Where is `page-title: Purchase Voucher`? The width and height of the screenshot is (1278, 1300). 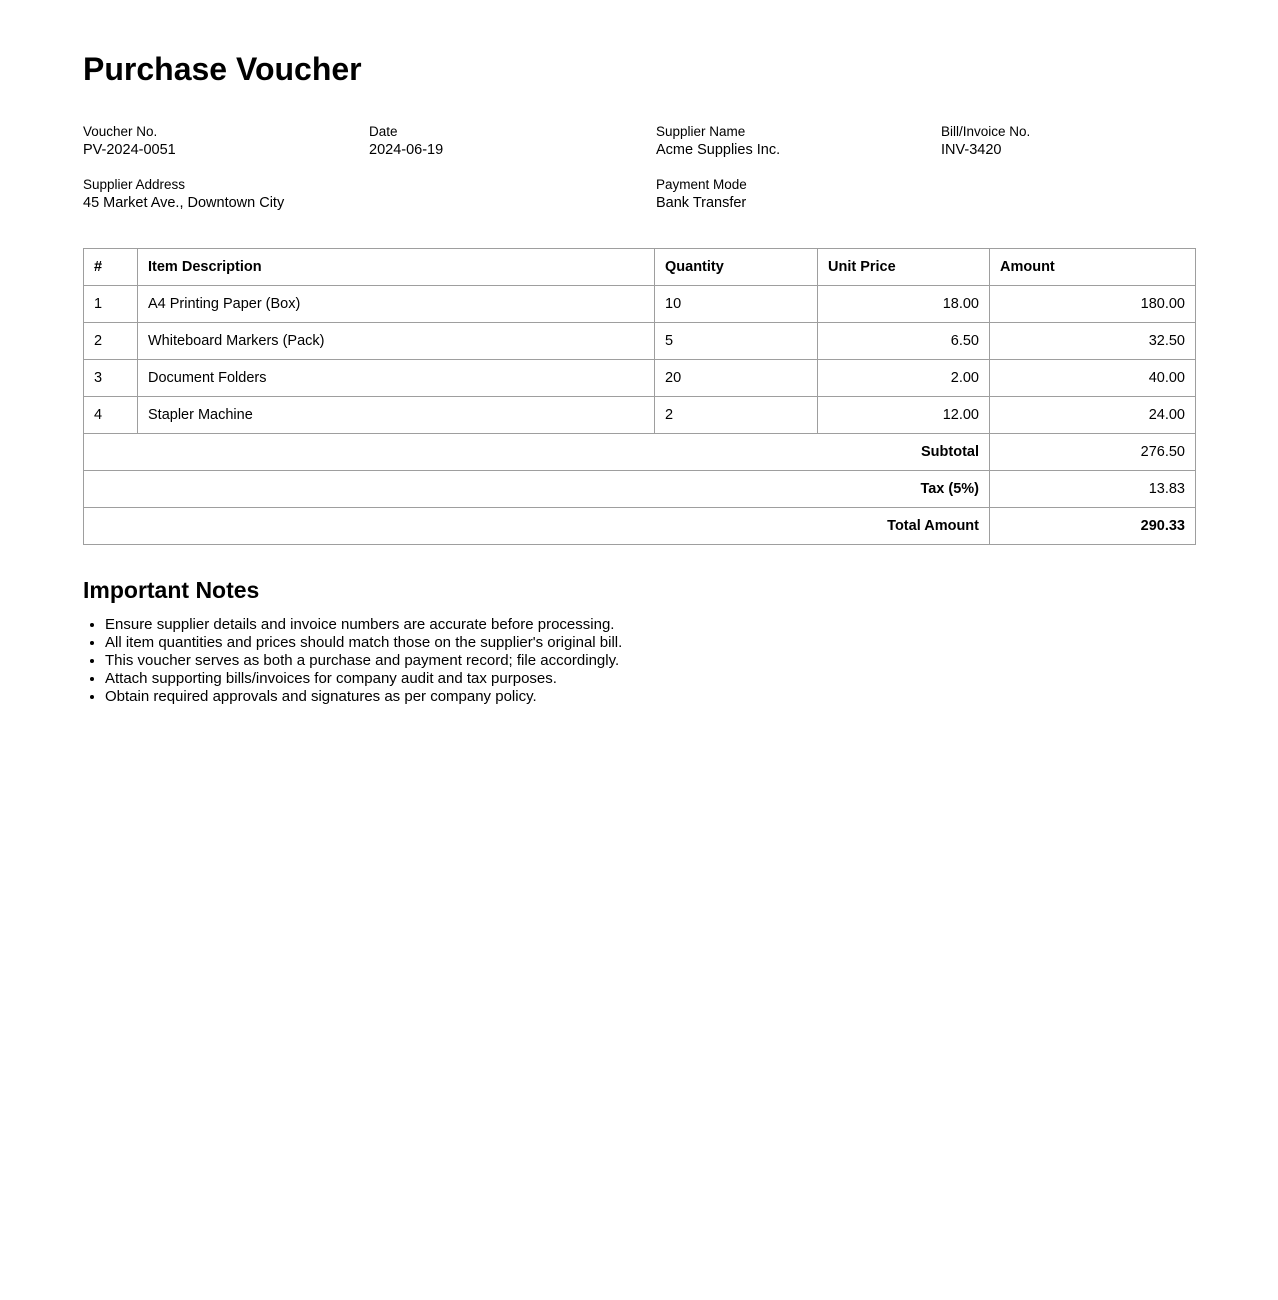 page-title: Purchase Voucher is located at coordinates (222, 69).